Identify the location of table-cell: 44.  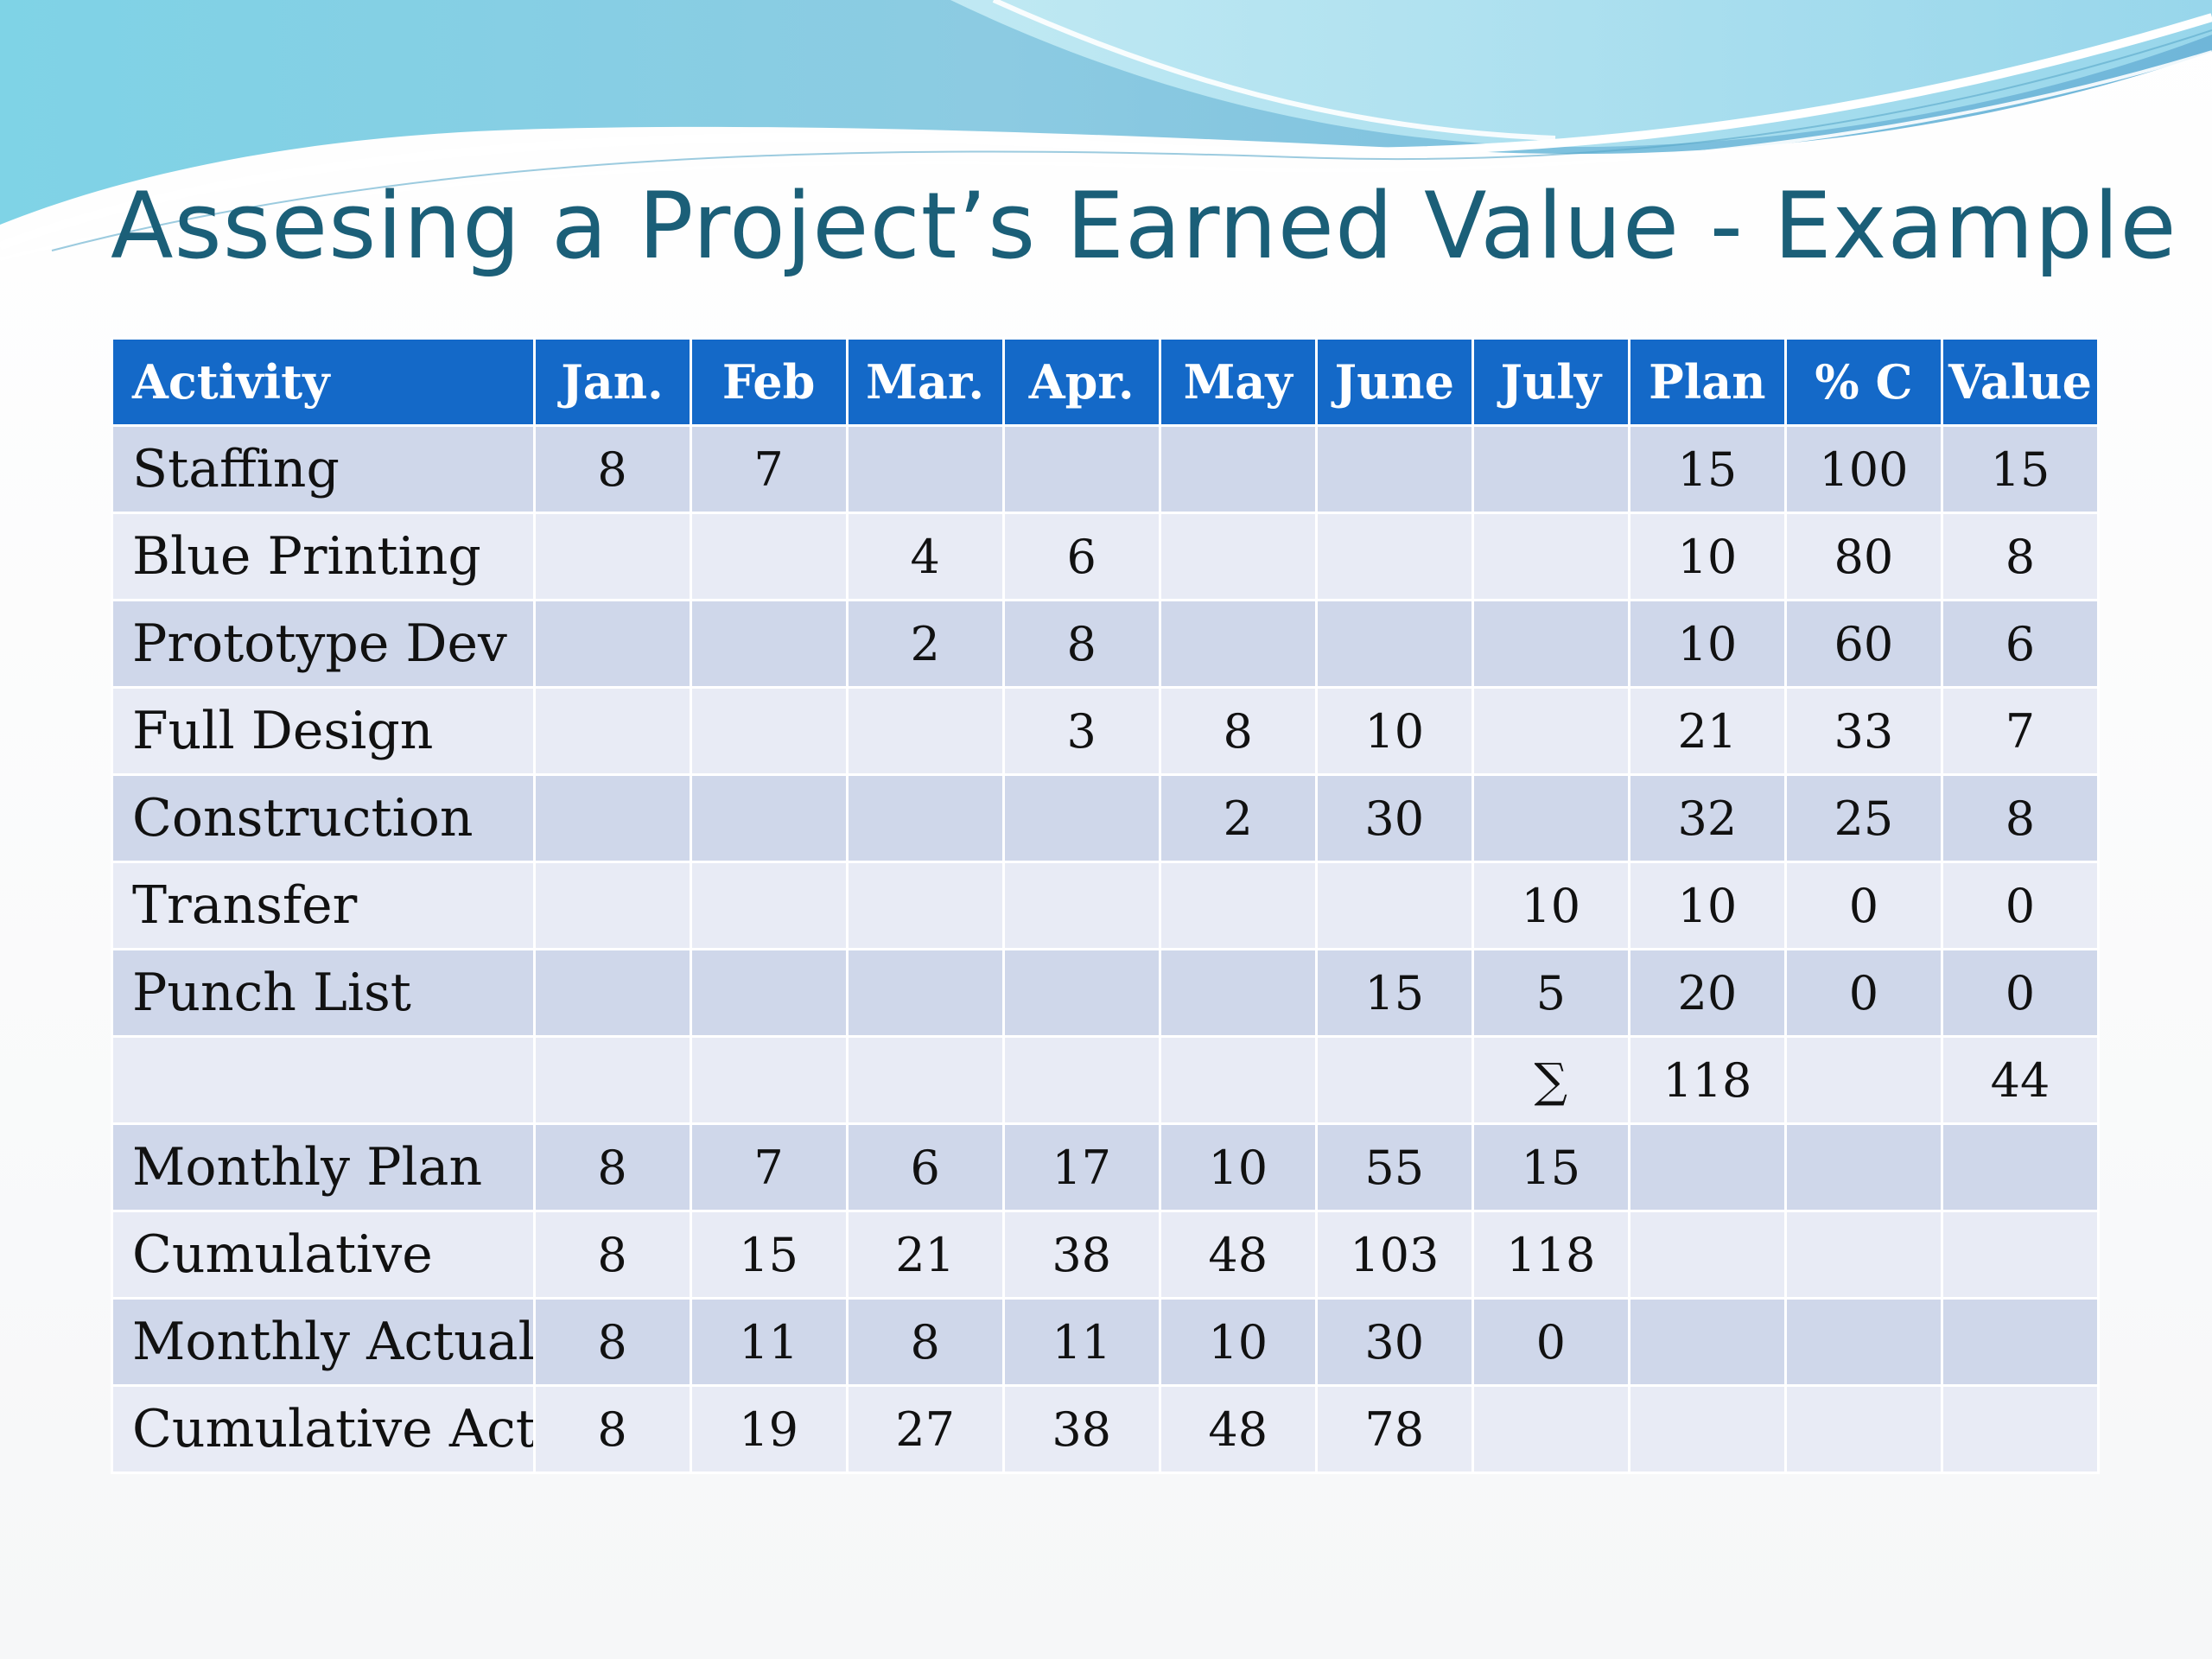
(2020, 1080).